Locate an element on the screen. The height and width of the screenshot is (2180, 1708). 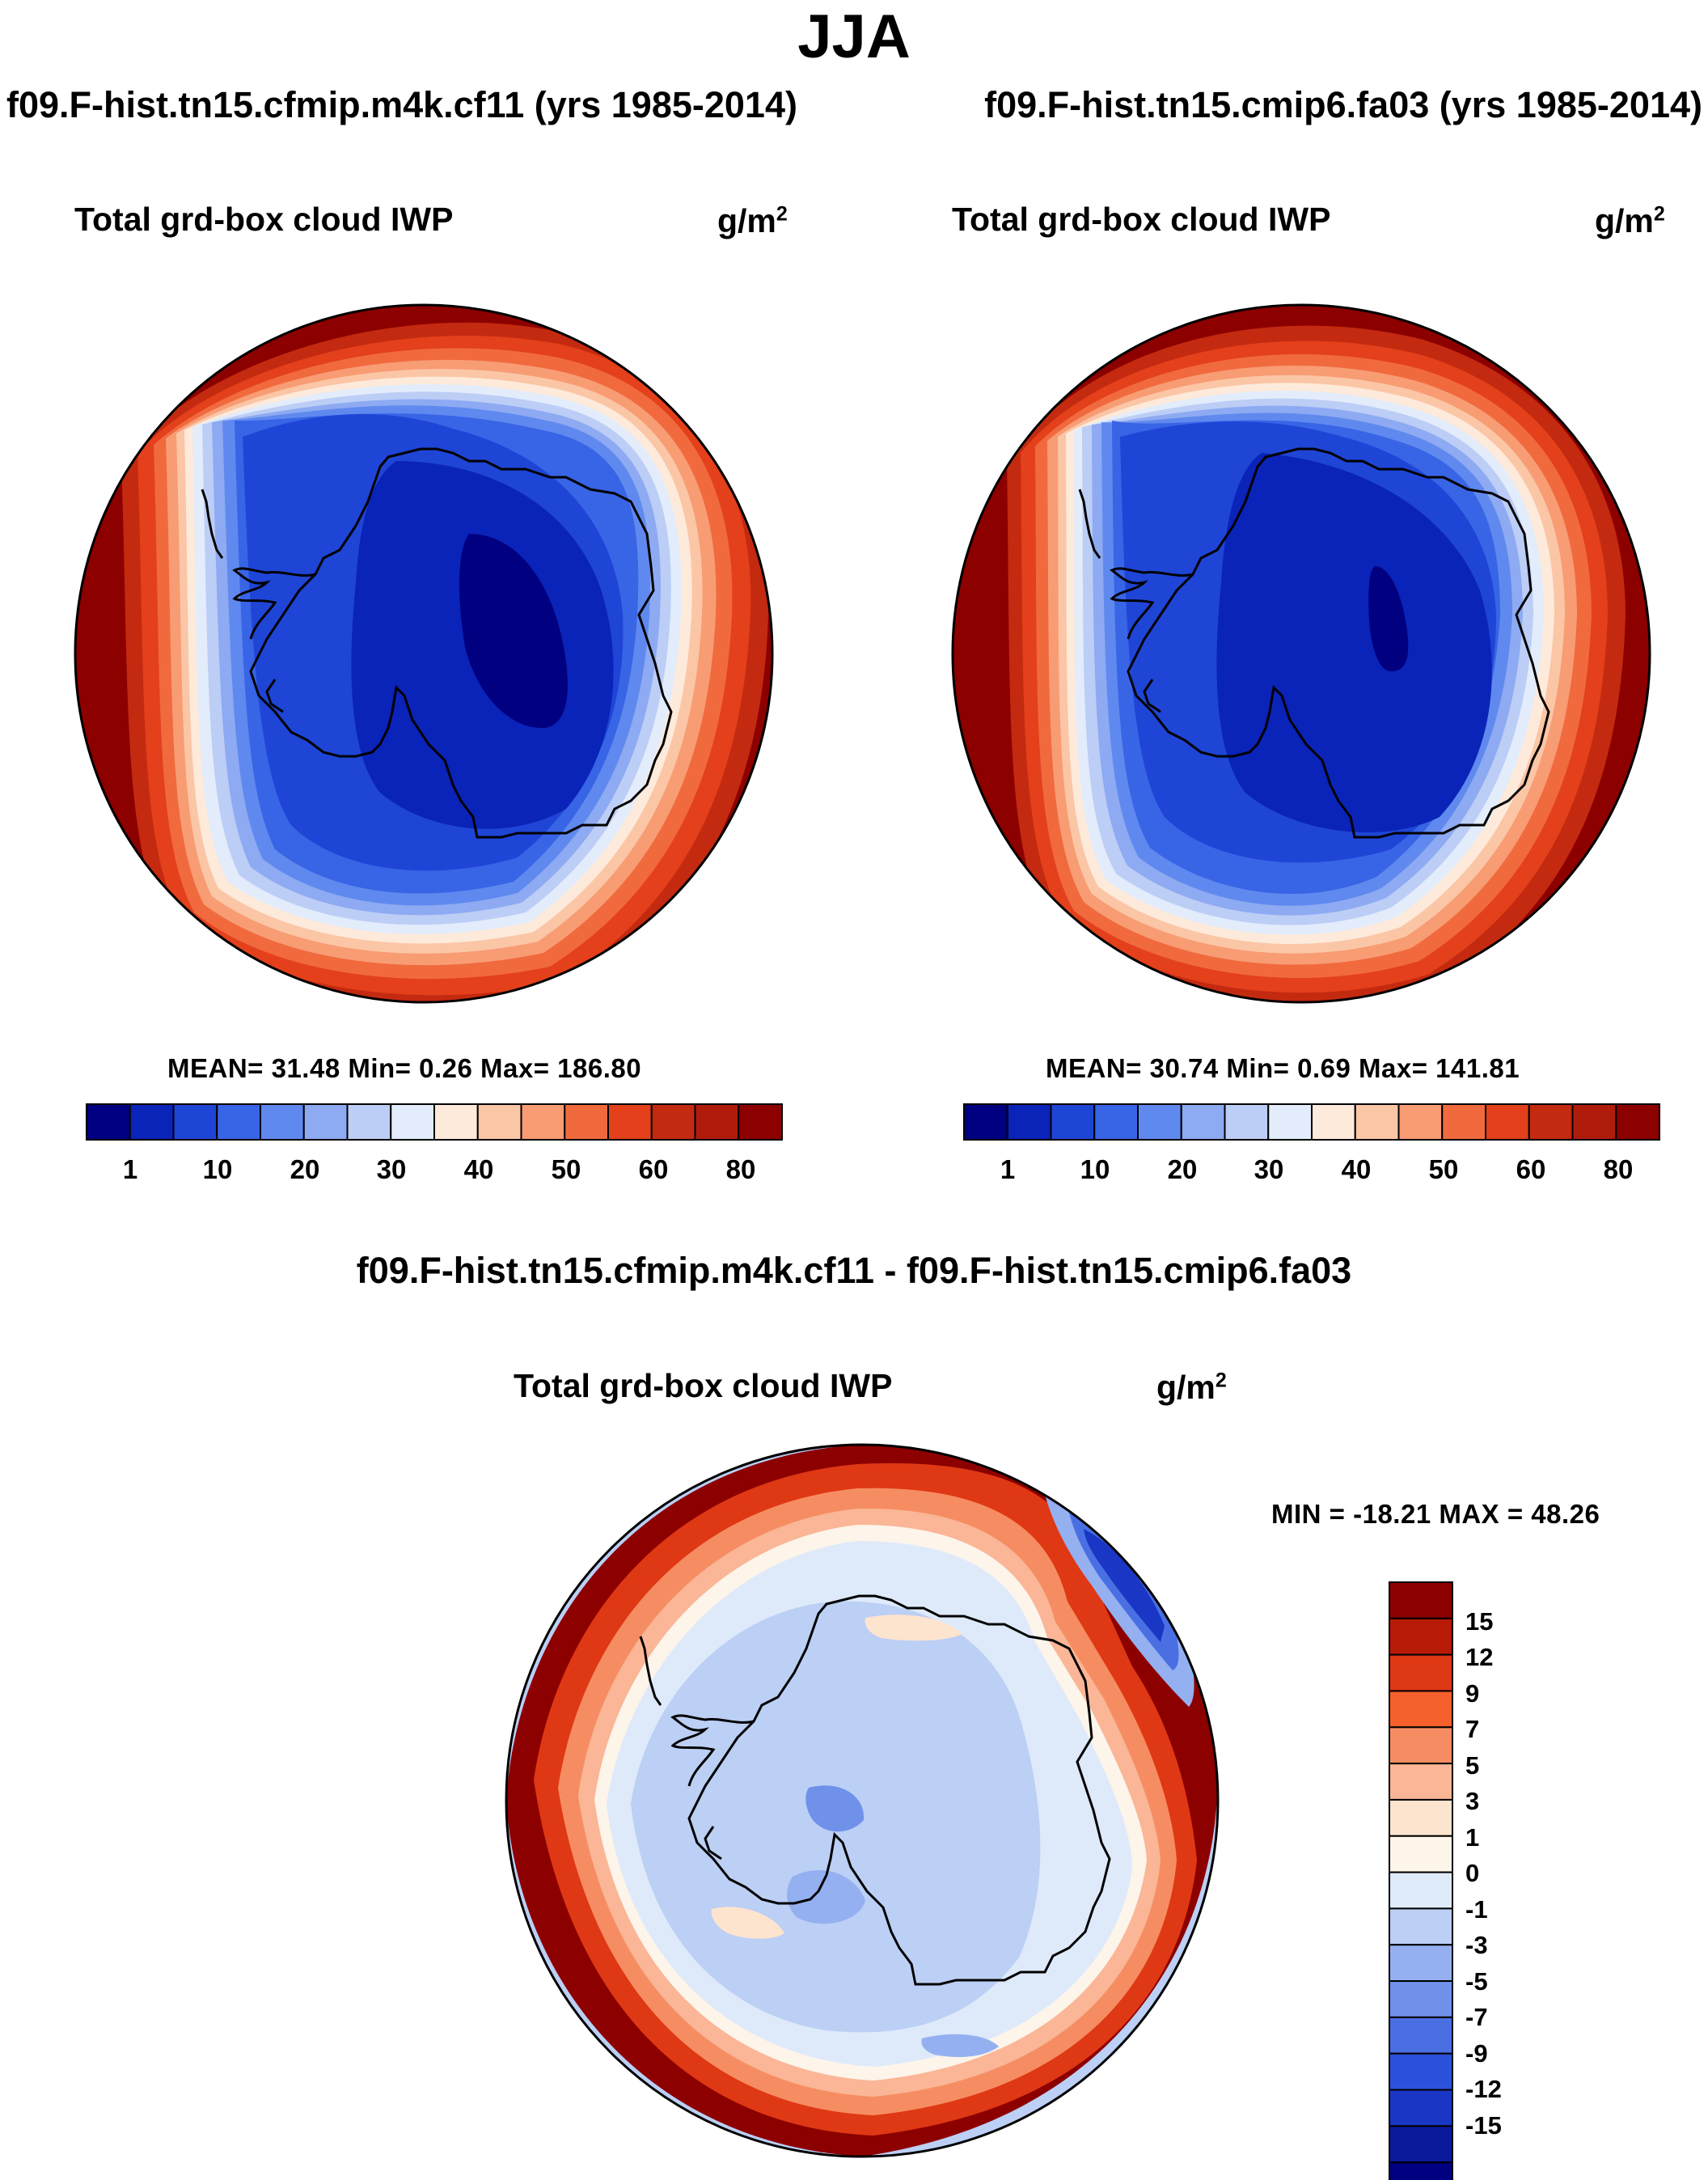
right-colorbar-label: 50 is located at coordinates (1443, 1169).